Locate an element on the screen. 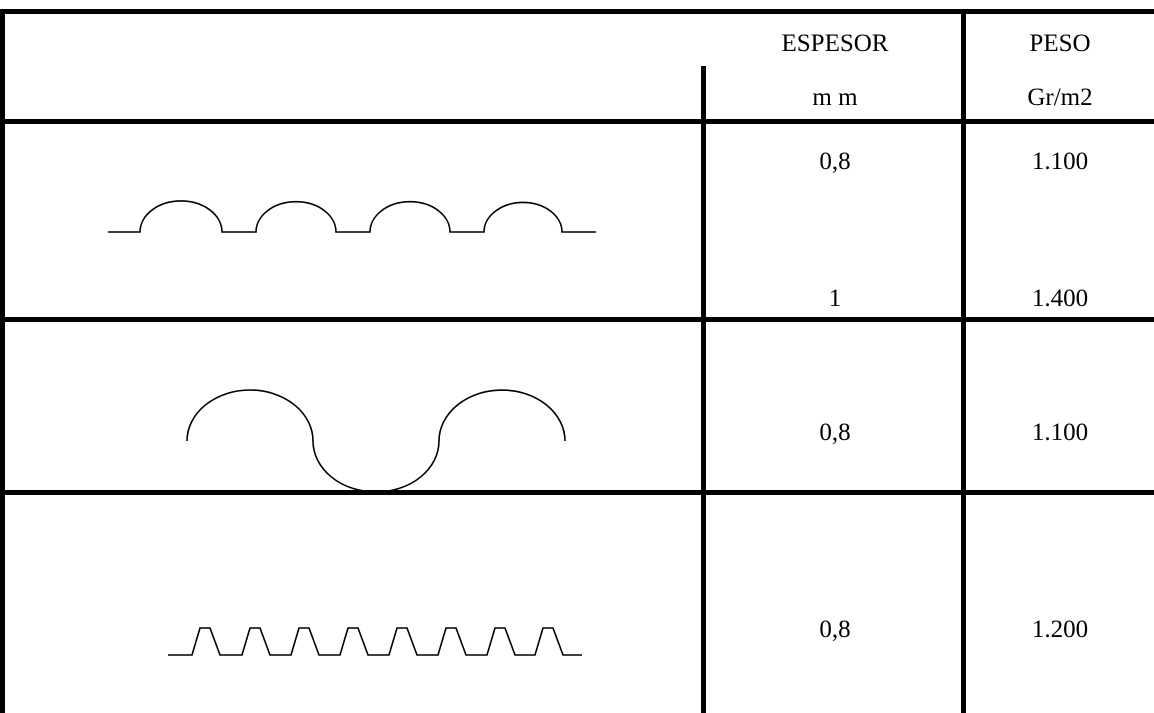  header-espesor: ESPESOR is located at coordinates (835, 43).